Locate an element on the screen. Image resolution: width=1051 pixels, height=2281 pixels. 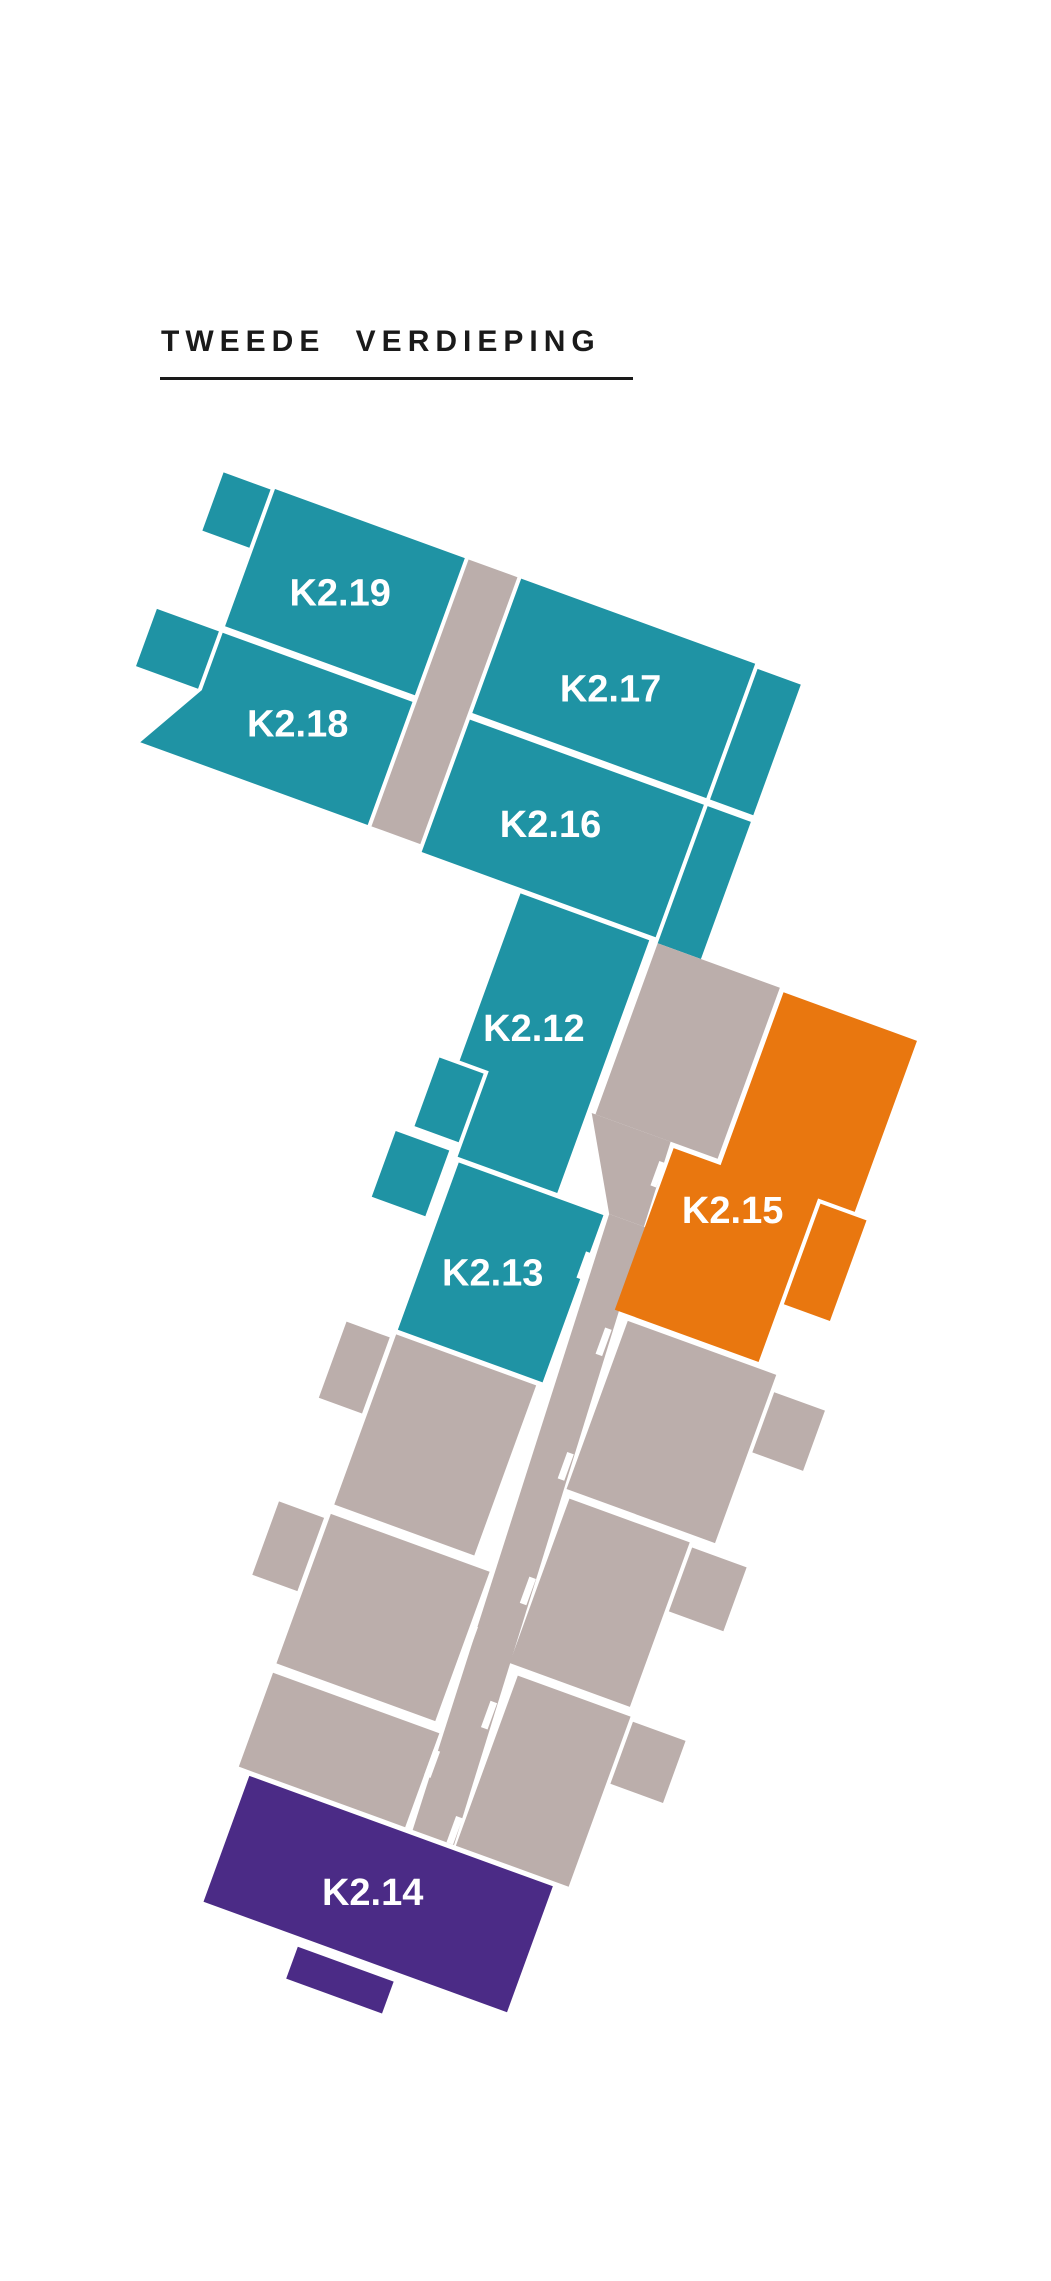
corridor-top is located at coordinates (444, 702).